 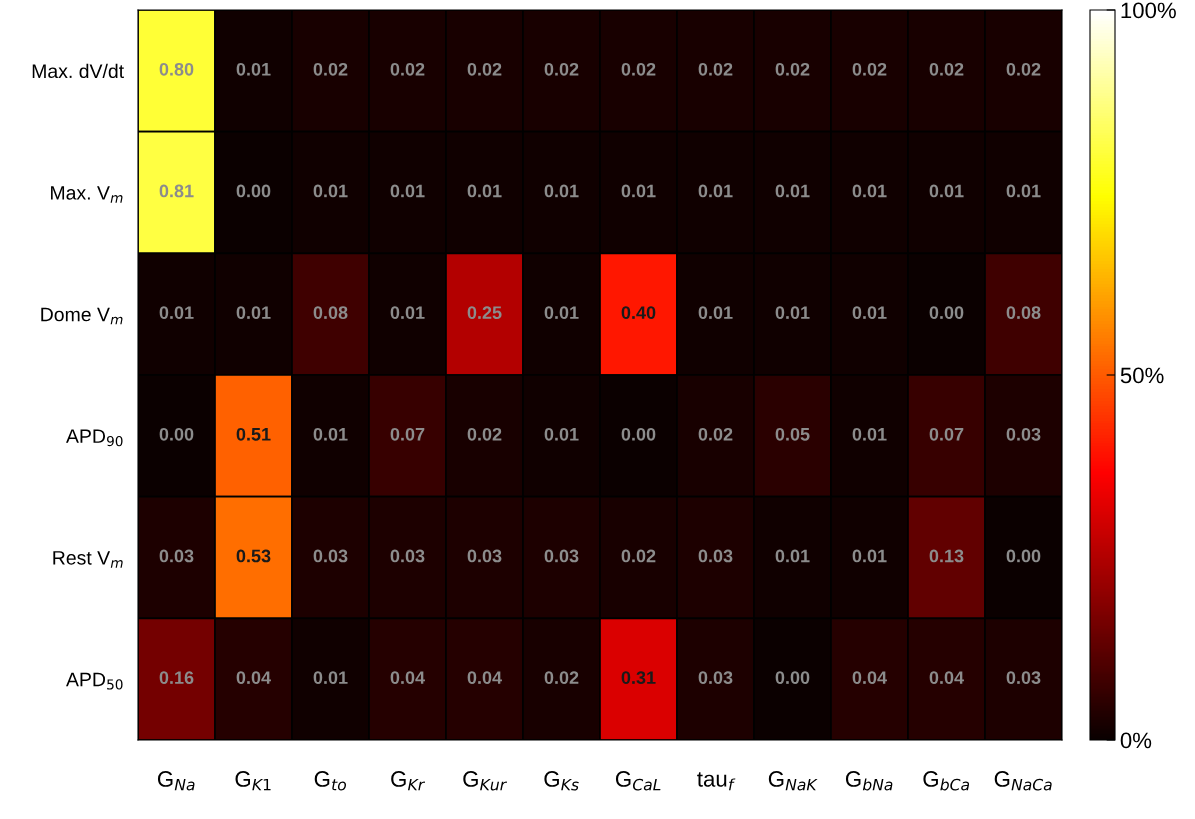 I want to click on x-tick-label: G$_{Ks}$, so click(x=561, y=781).